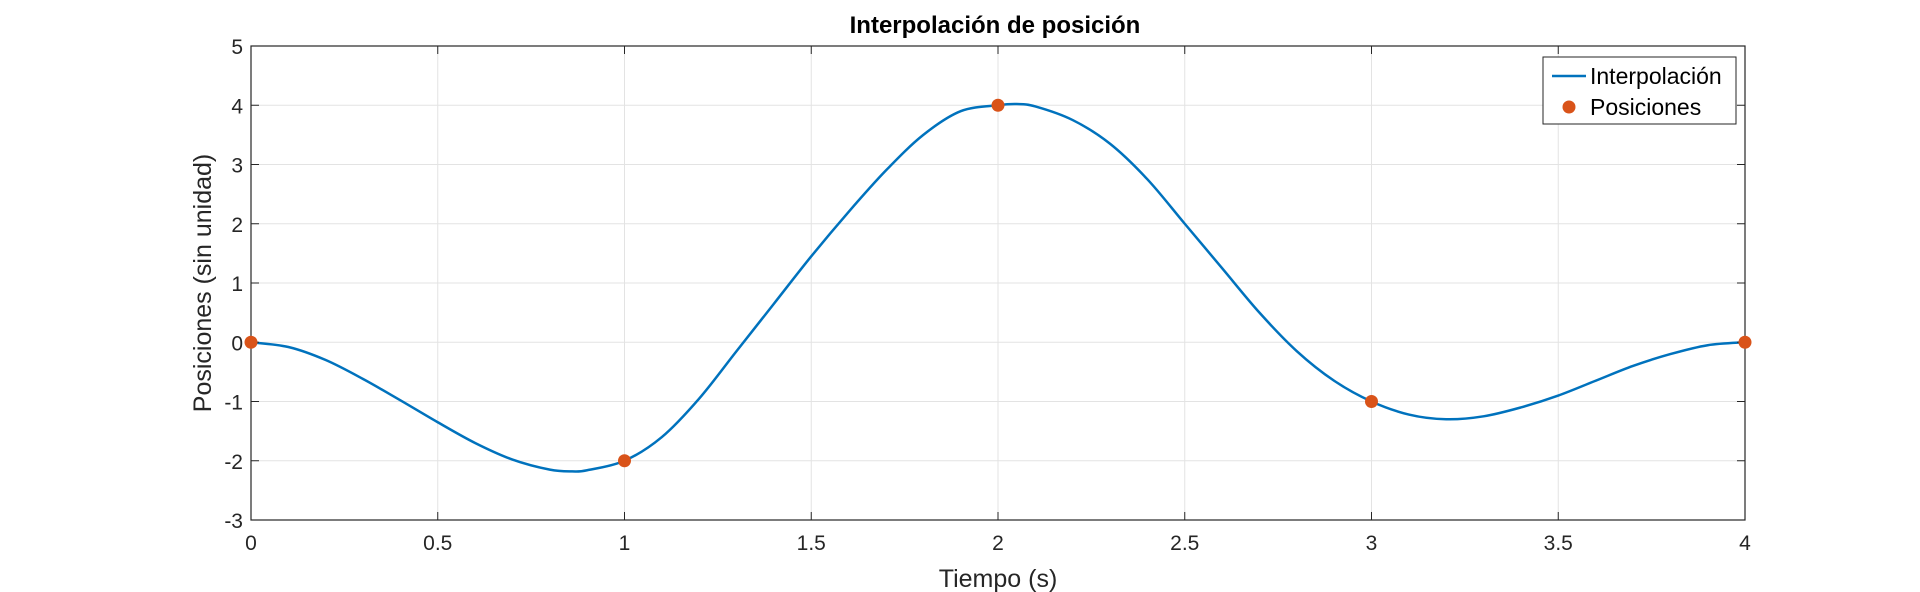 Image resolution: width=1920 pixels, height=592 pixels. Describe the element at coordinates (251, 543) in the screenshot. I see `x-tick-label: 0` at that location.